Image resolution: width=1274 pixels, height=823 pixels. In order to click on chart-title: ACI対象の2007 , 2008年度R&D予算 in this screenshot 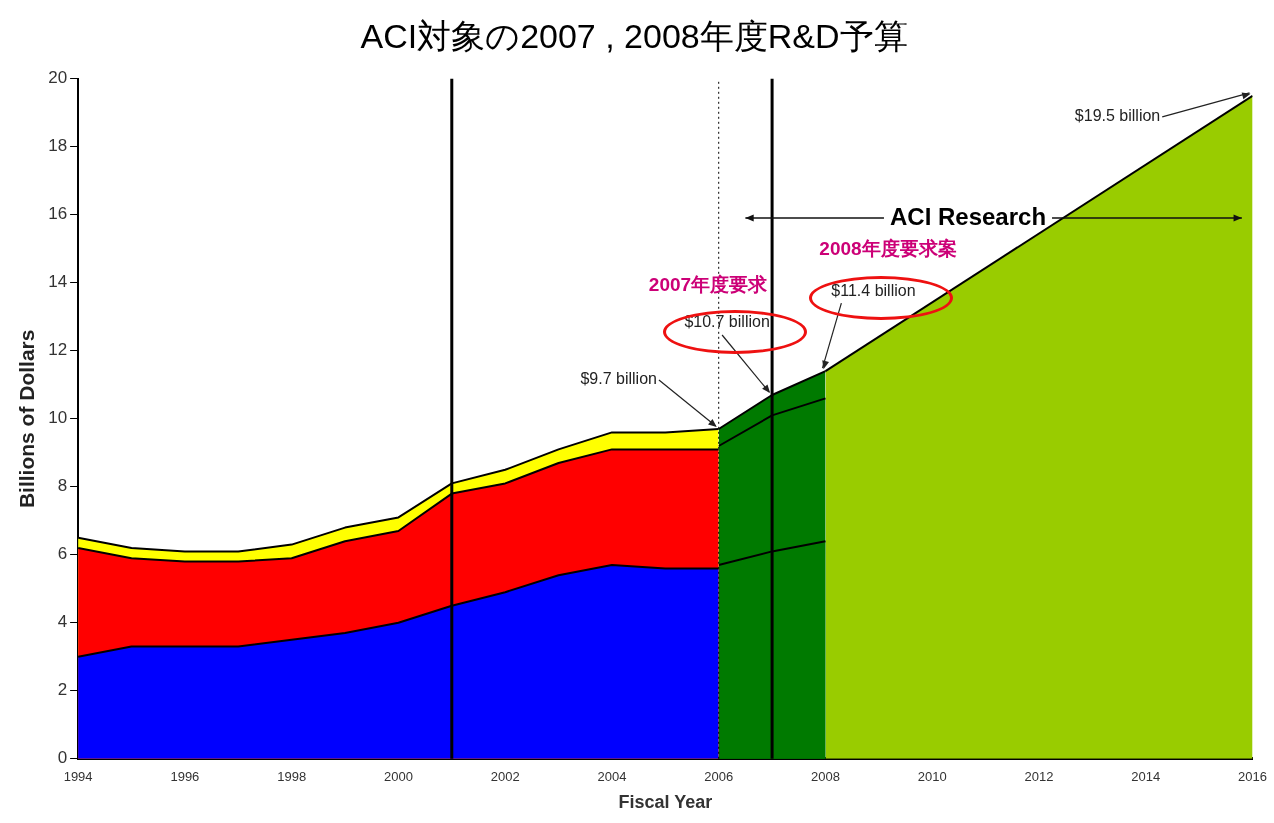, I will do `click(634, 35)`.